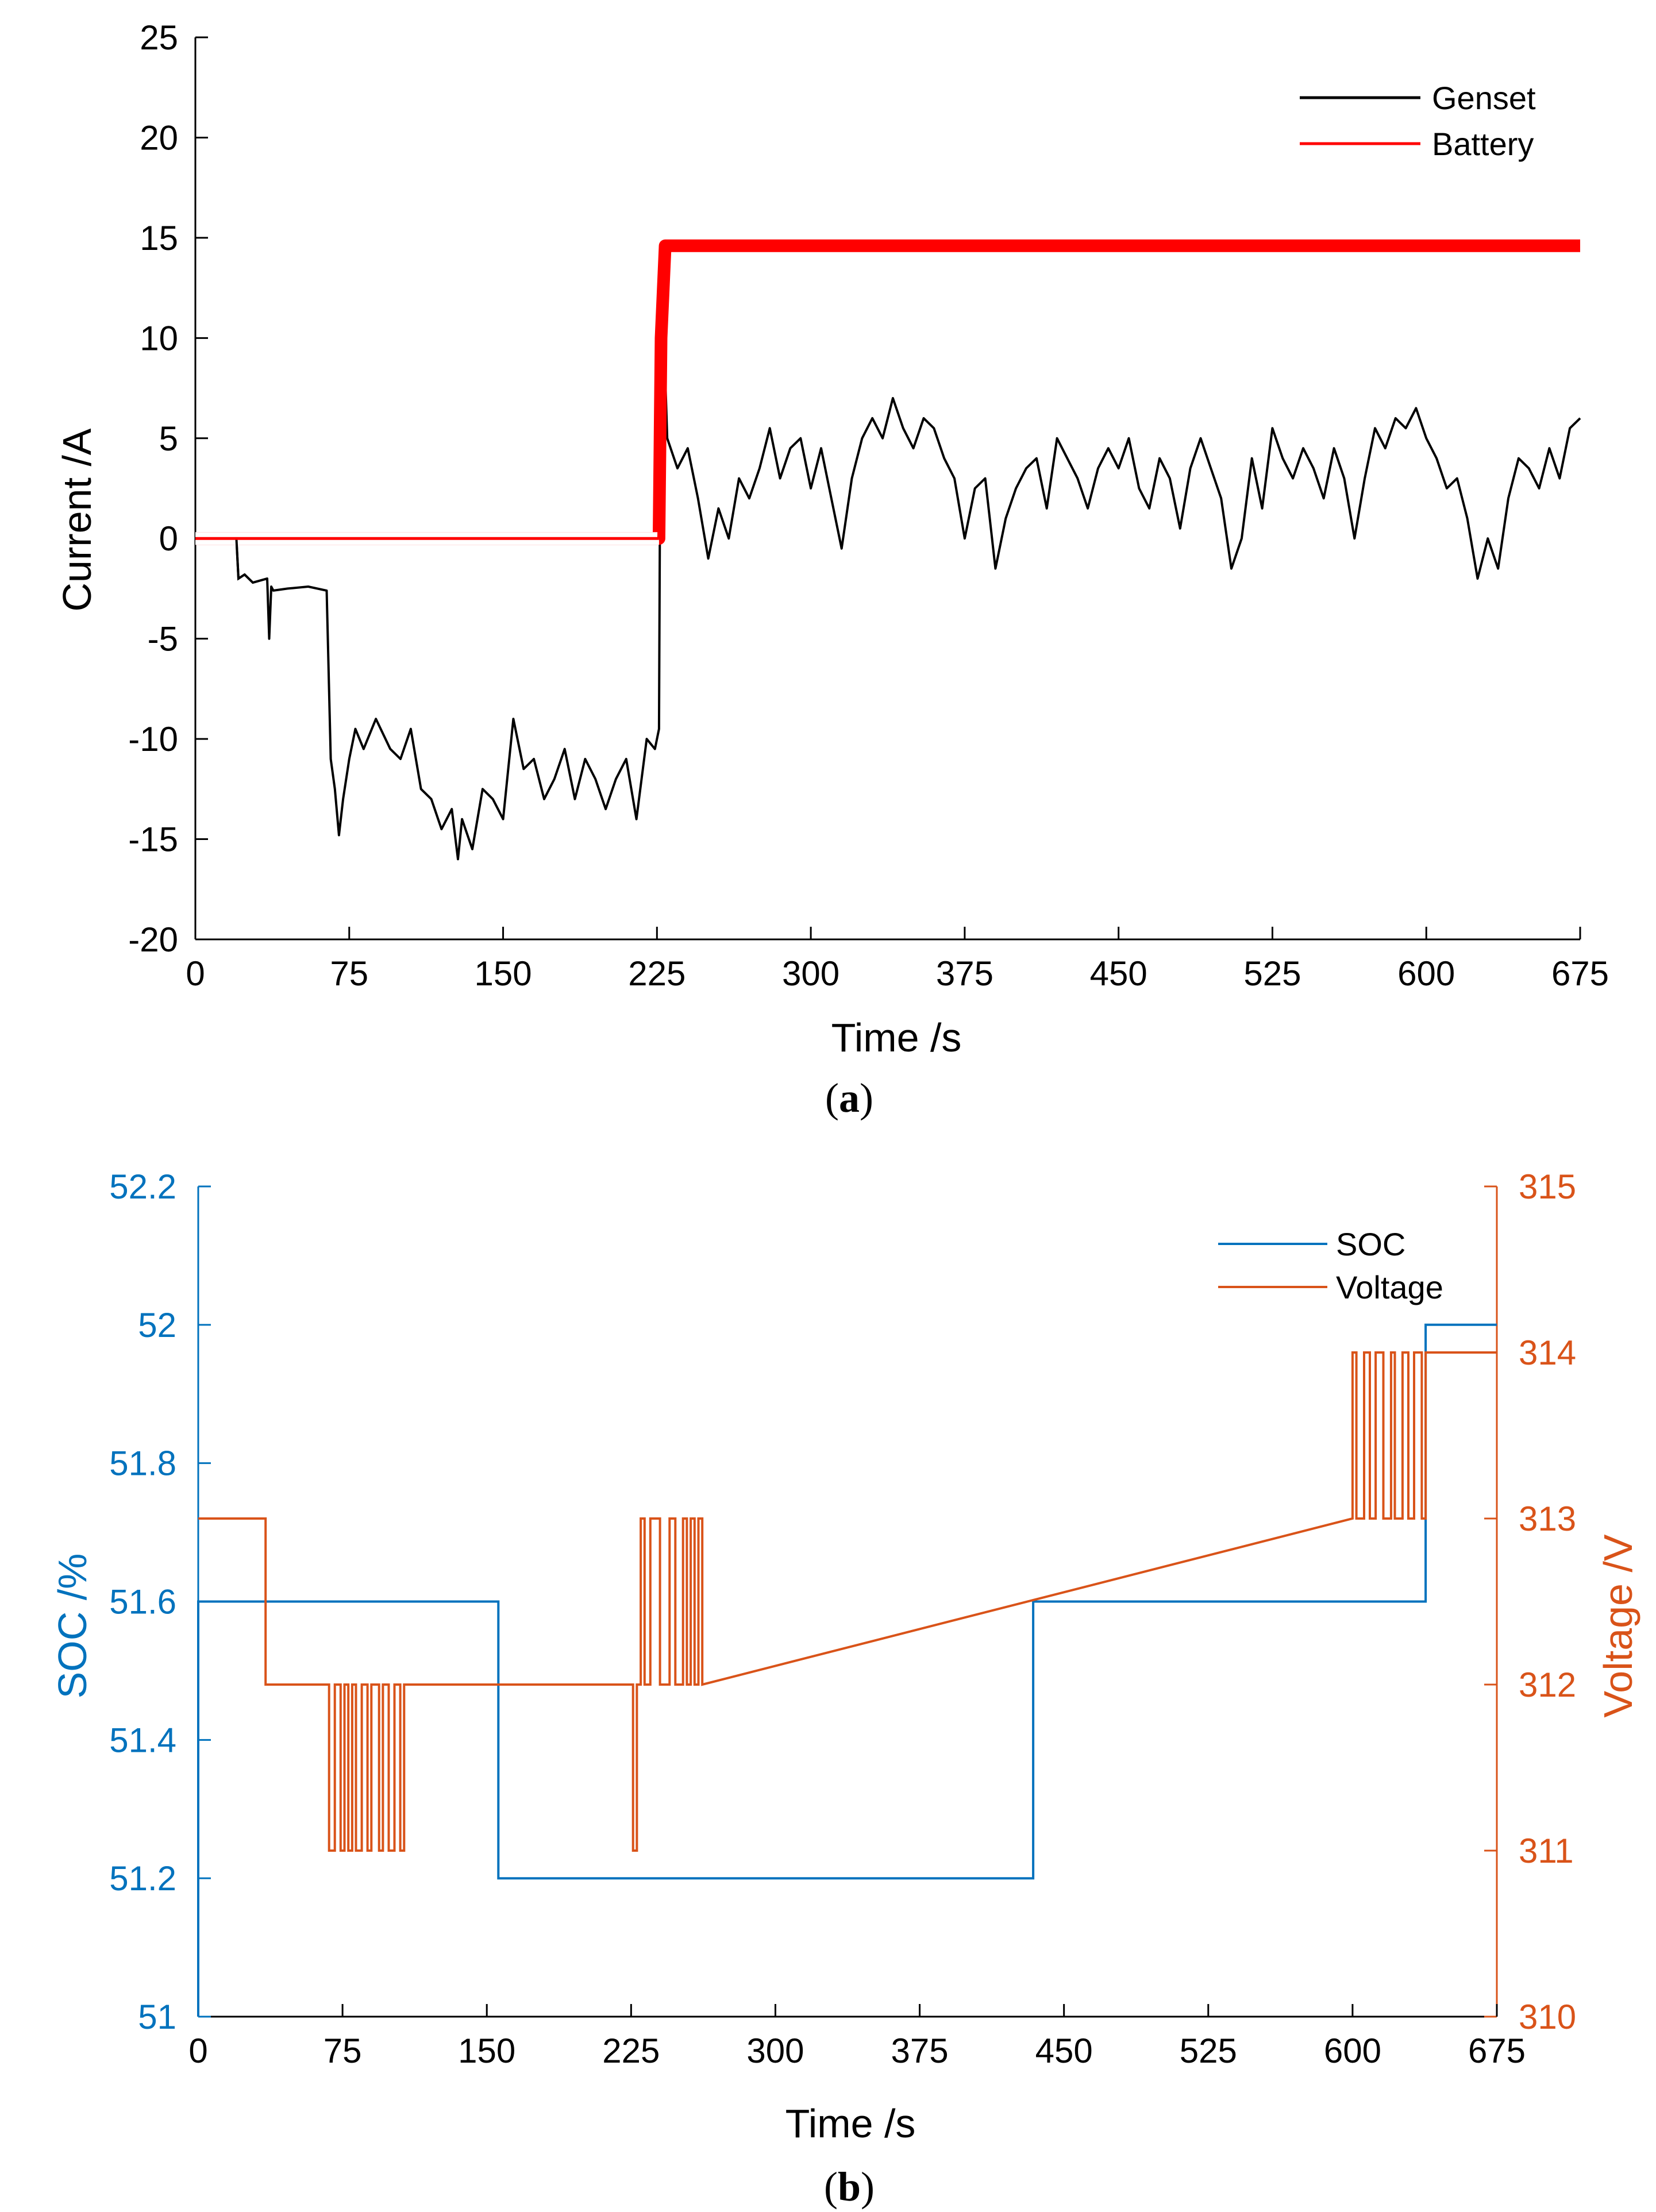 Image resolution: width=1656 pixels, height=2212 pixels. I want to click on panel-a-y-tick-label: 5, so click(168, 438).